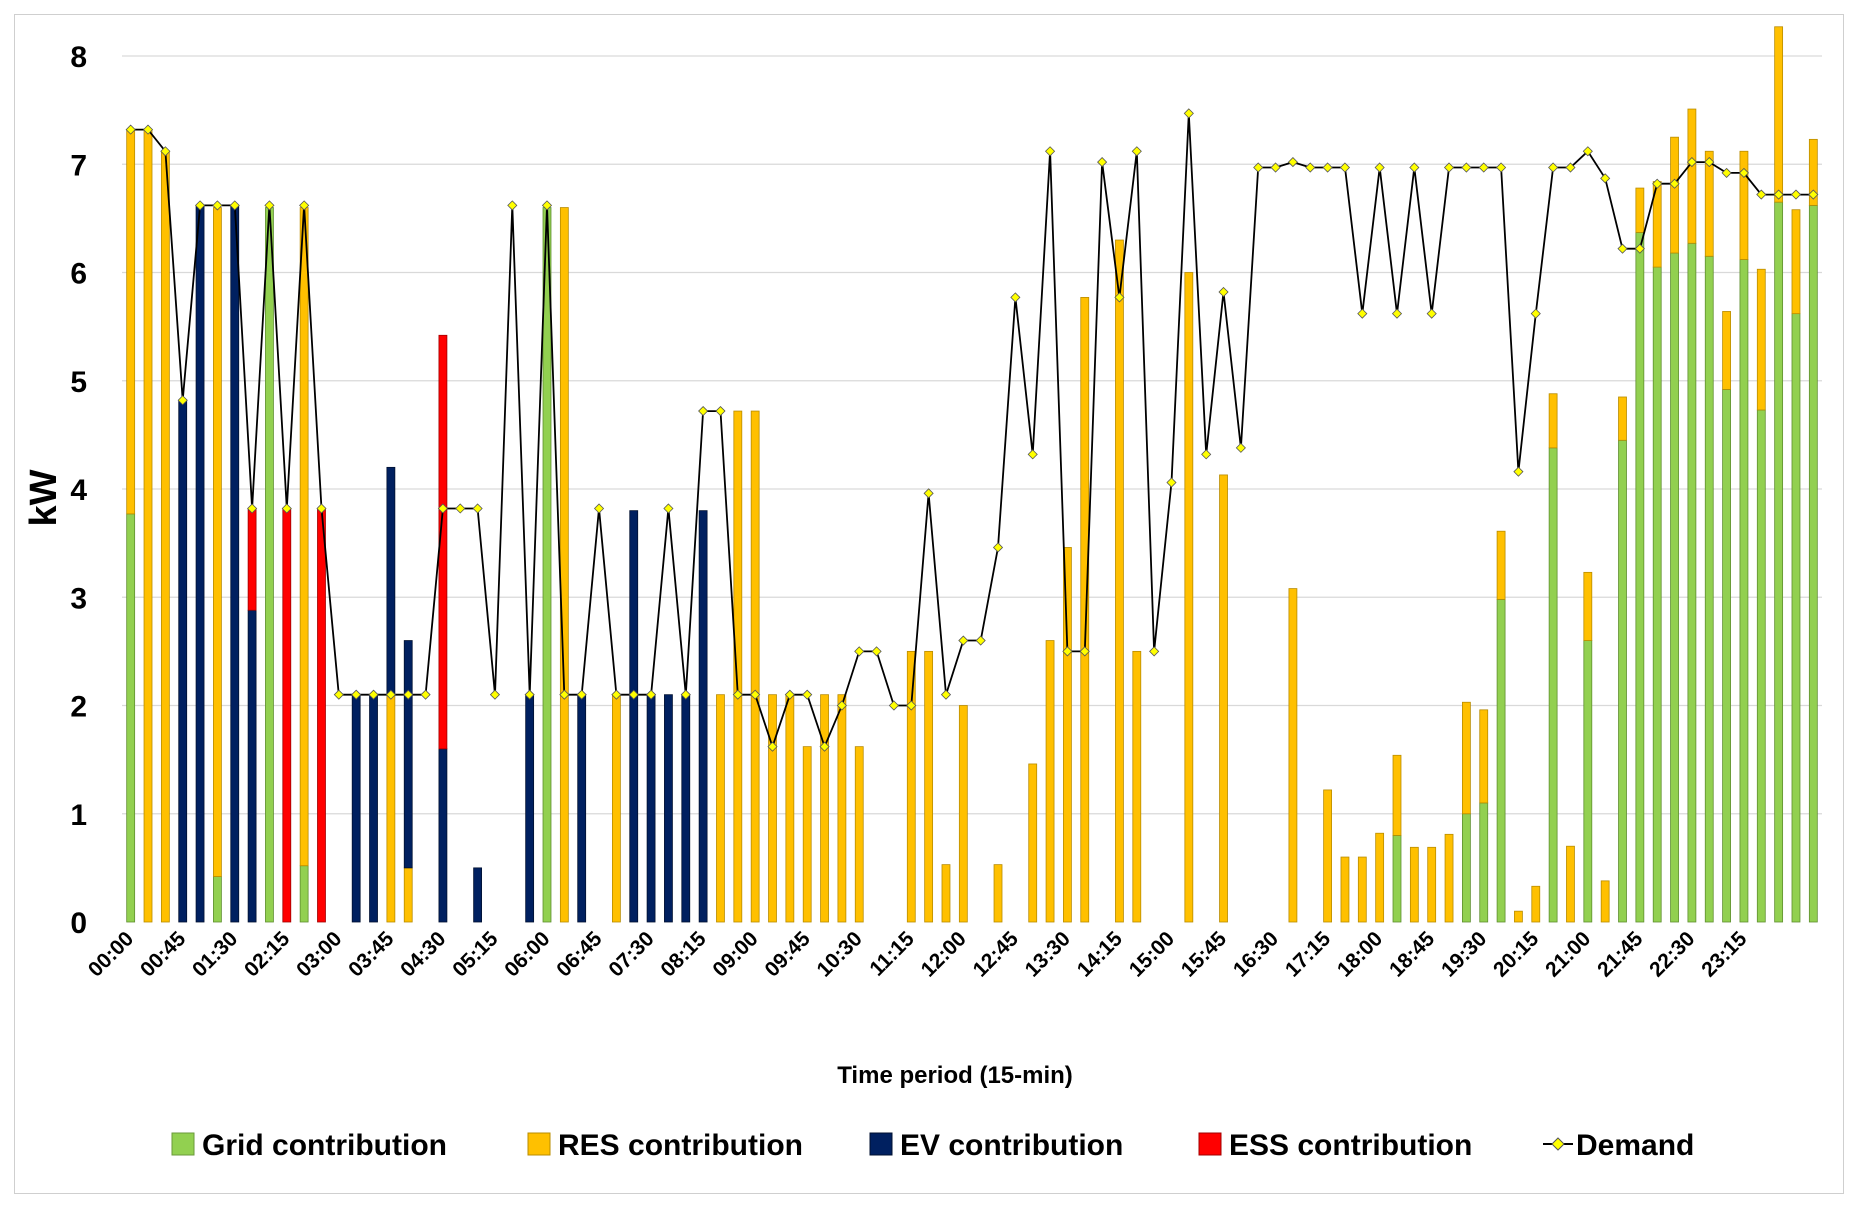 The width and height of the screenshot is (1860, 1206). What do you see at coordinates (1256, 954) in the screenshot?
I see `x-tick-label: 16:30` at bounding box center [1256, 954].